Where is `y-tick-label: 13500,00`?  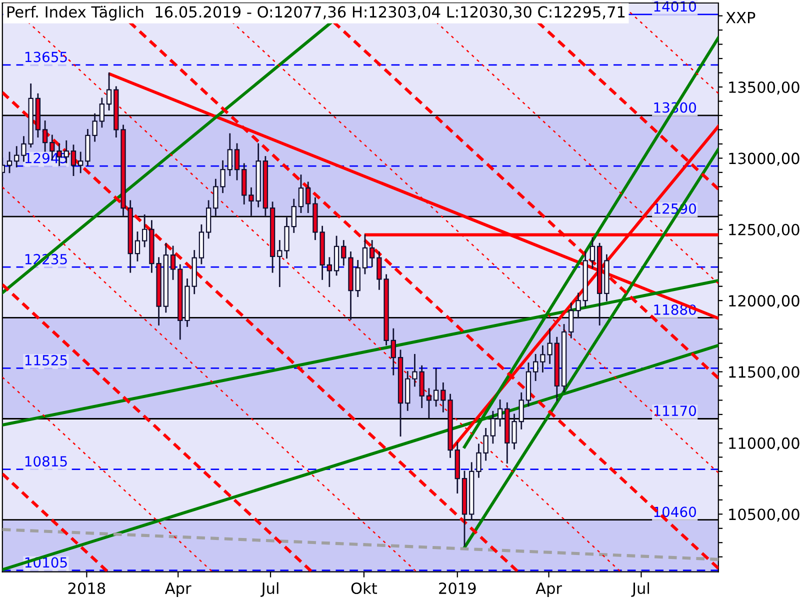
y-tick-label: 13500,00 is located at coordinates (764, 88).